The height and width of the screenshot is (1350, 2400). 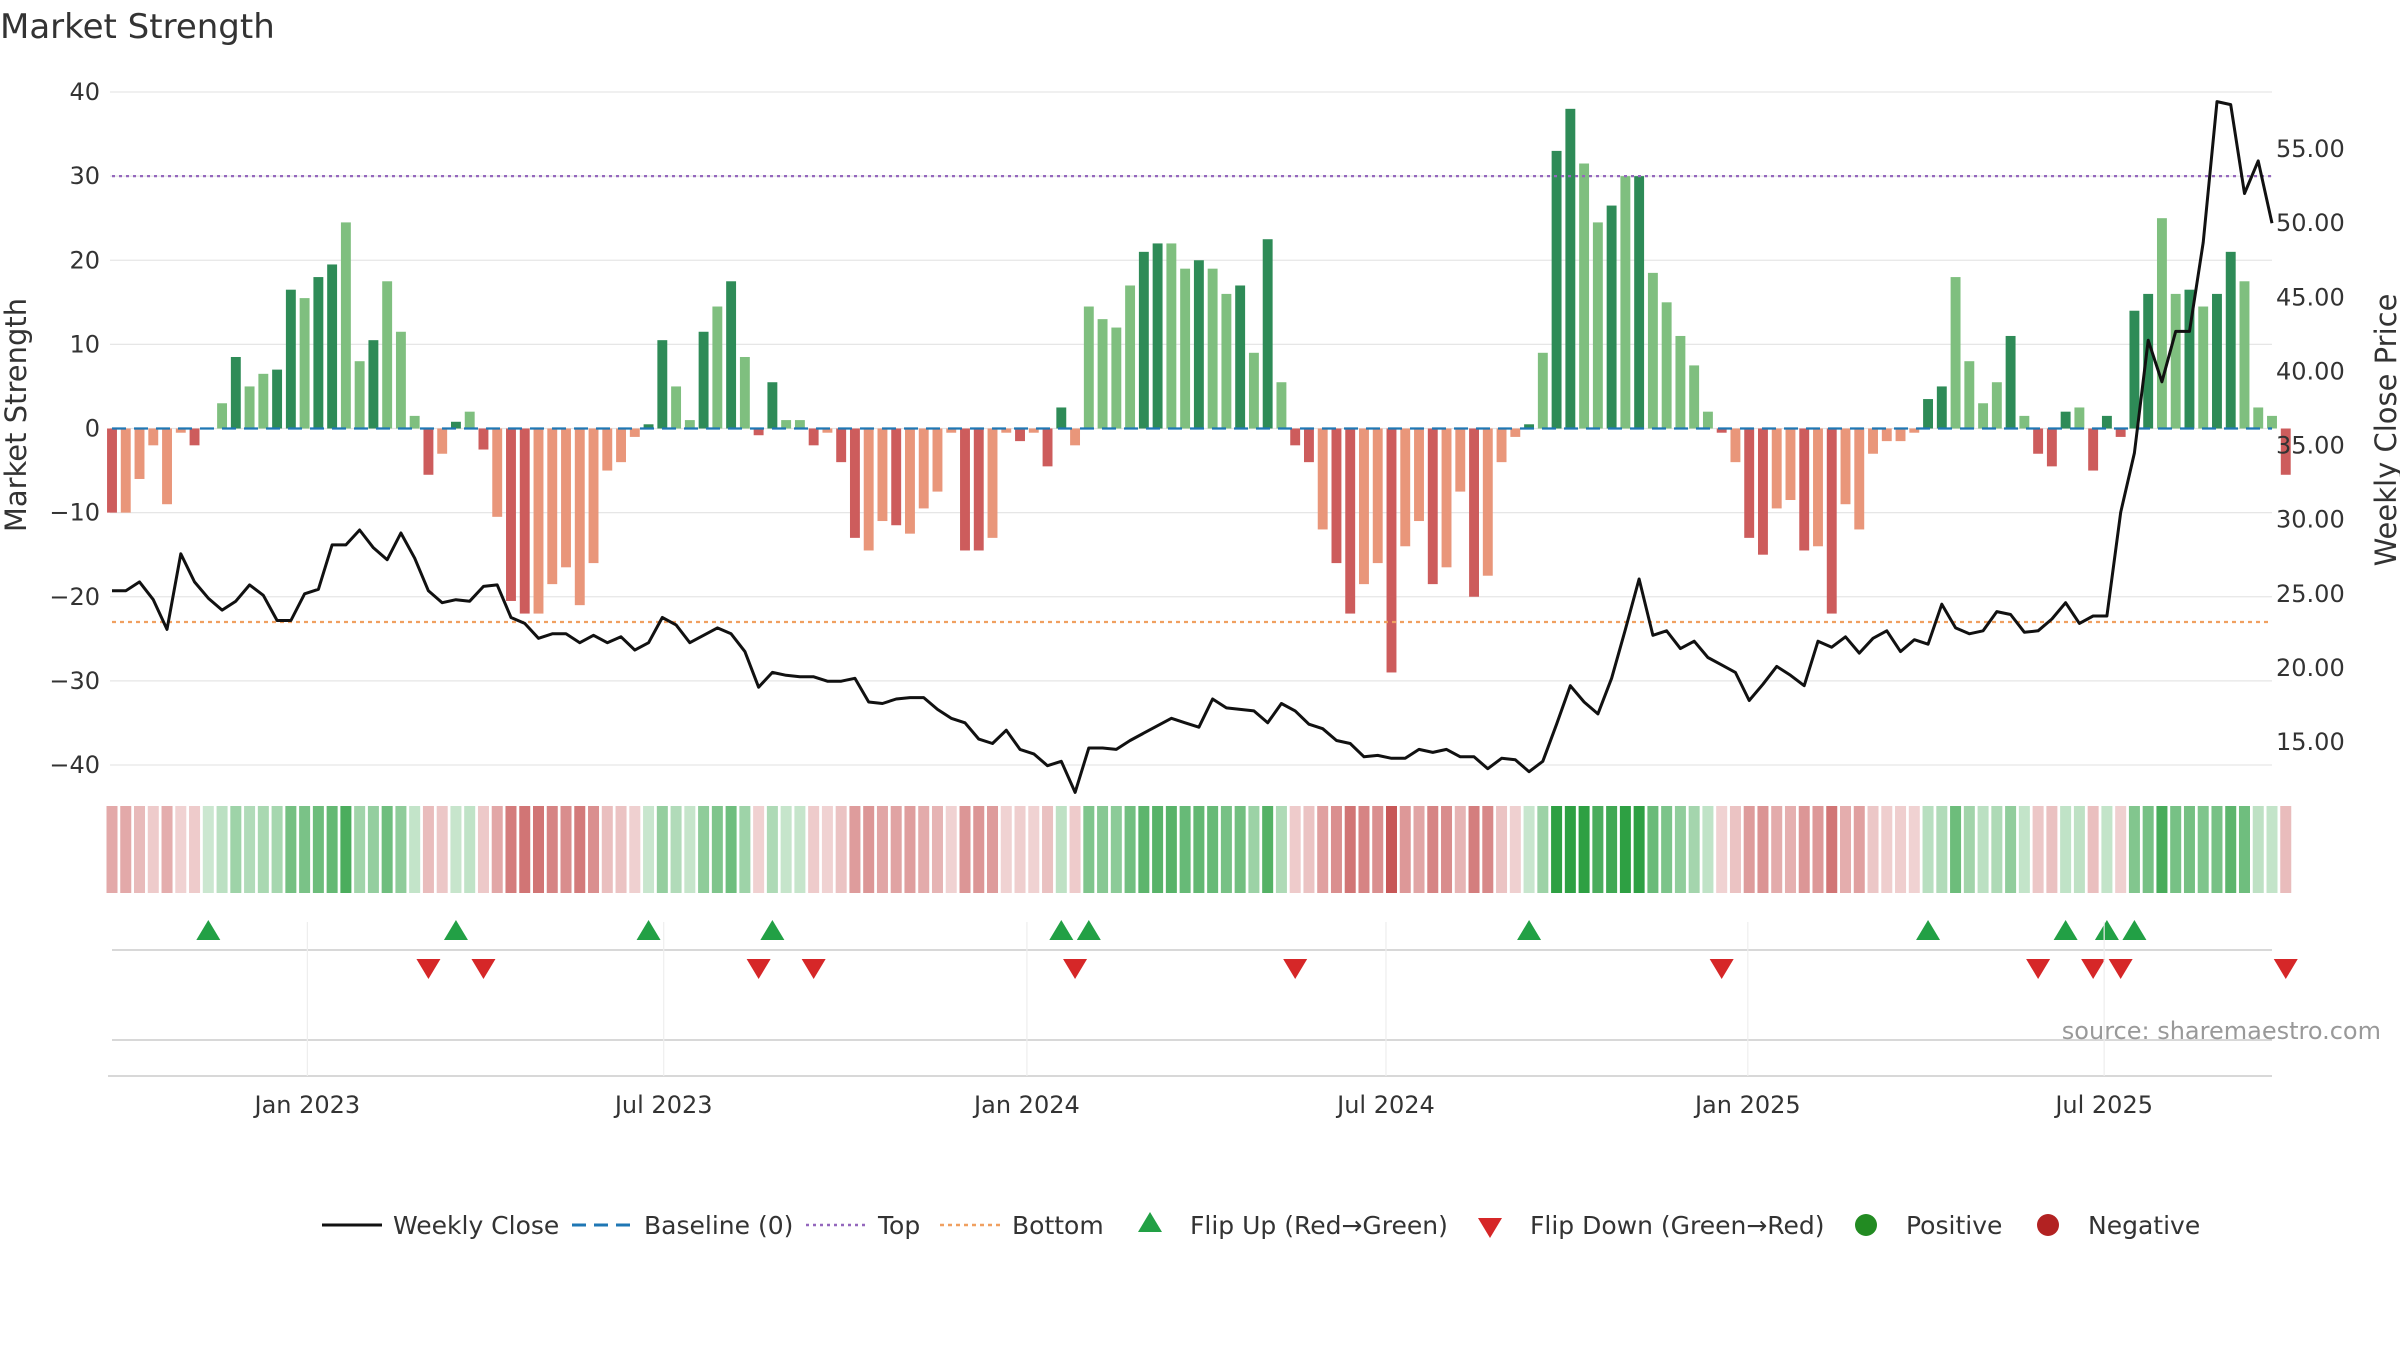 What do you see at coordinates (1866, 1225) in the screenshot?
I see `legend-positive-swatch` at bounding box center [1866, 1225].